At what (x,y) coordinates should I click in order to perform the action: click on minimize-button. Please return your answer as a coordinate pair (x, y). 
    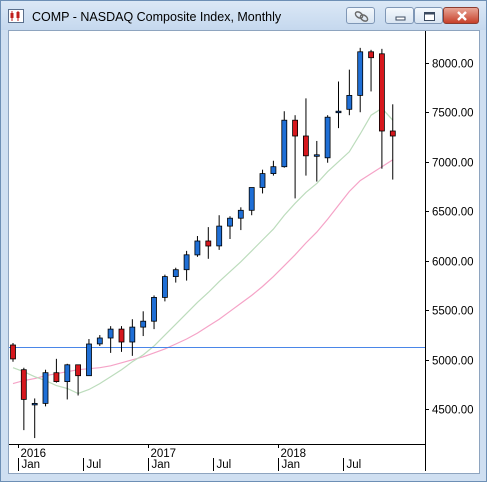
    Looking at the image, I should click on (399, 15).